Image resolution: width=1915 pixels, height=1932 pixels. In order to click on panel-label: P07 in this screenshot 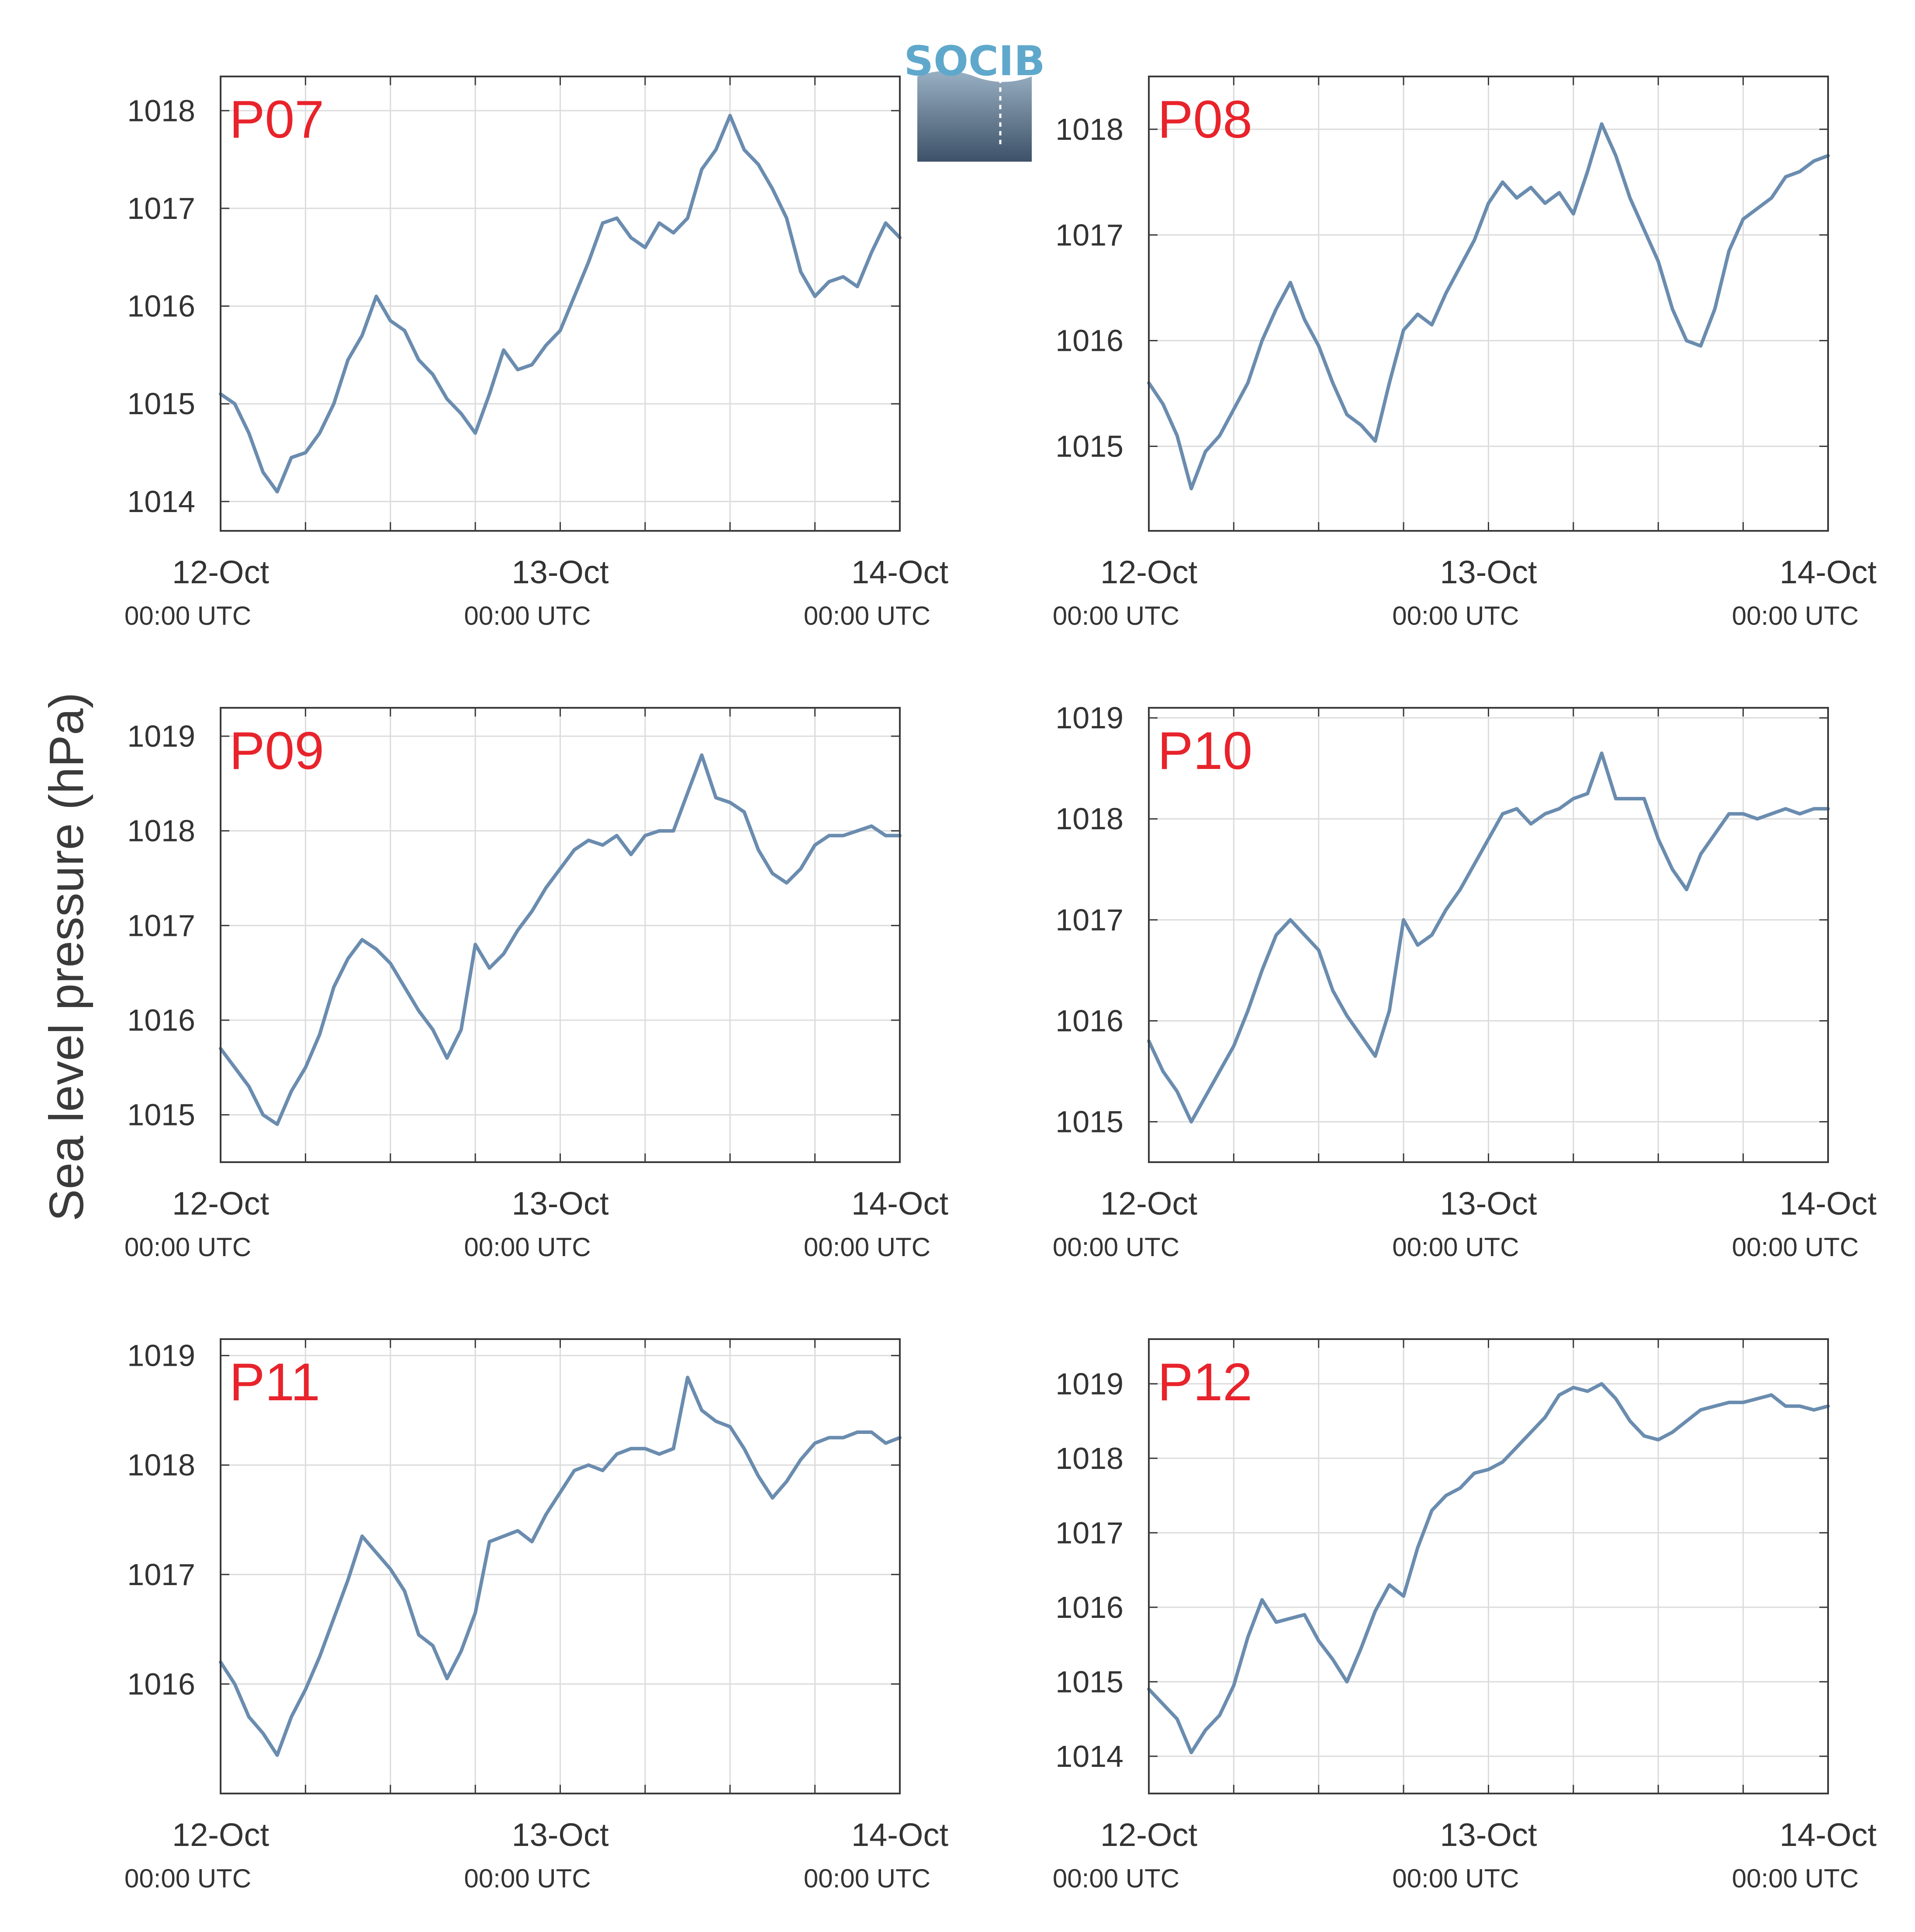, I will do `click(276, 119)`.